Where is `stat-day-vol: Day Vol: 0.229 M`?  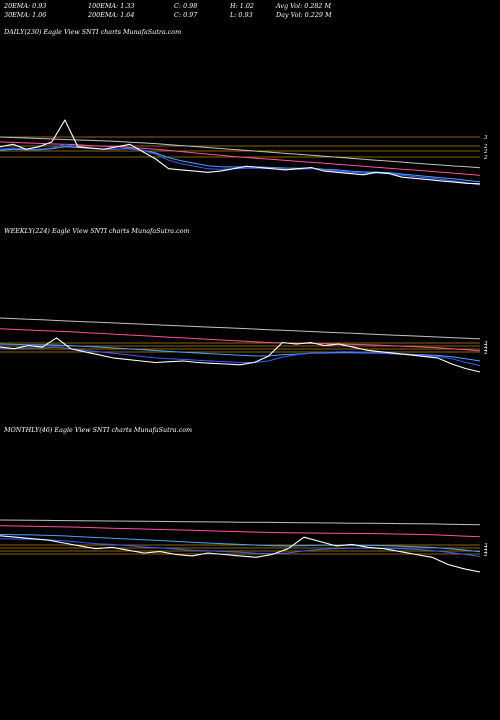 stat-day-vol: Day Vol: 0.229 M is located at coordinates (304, 15).